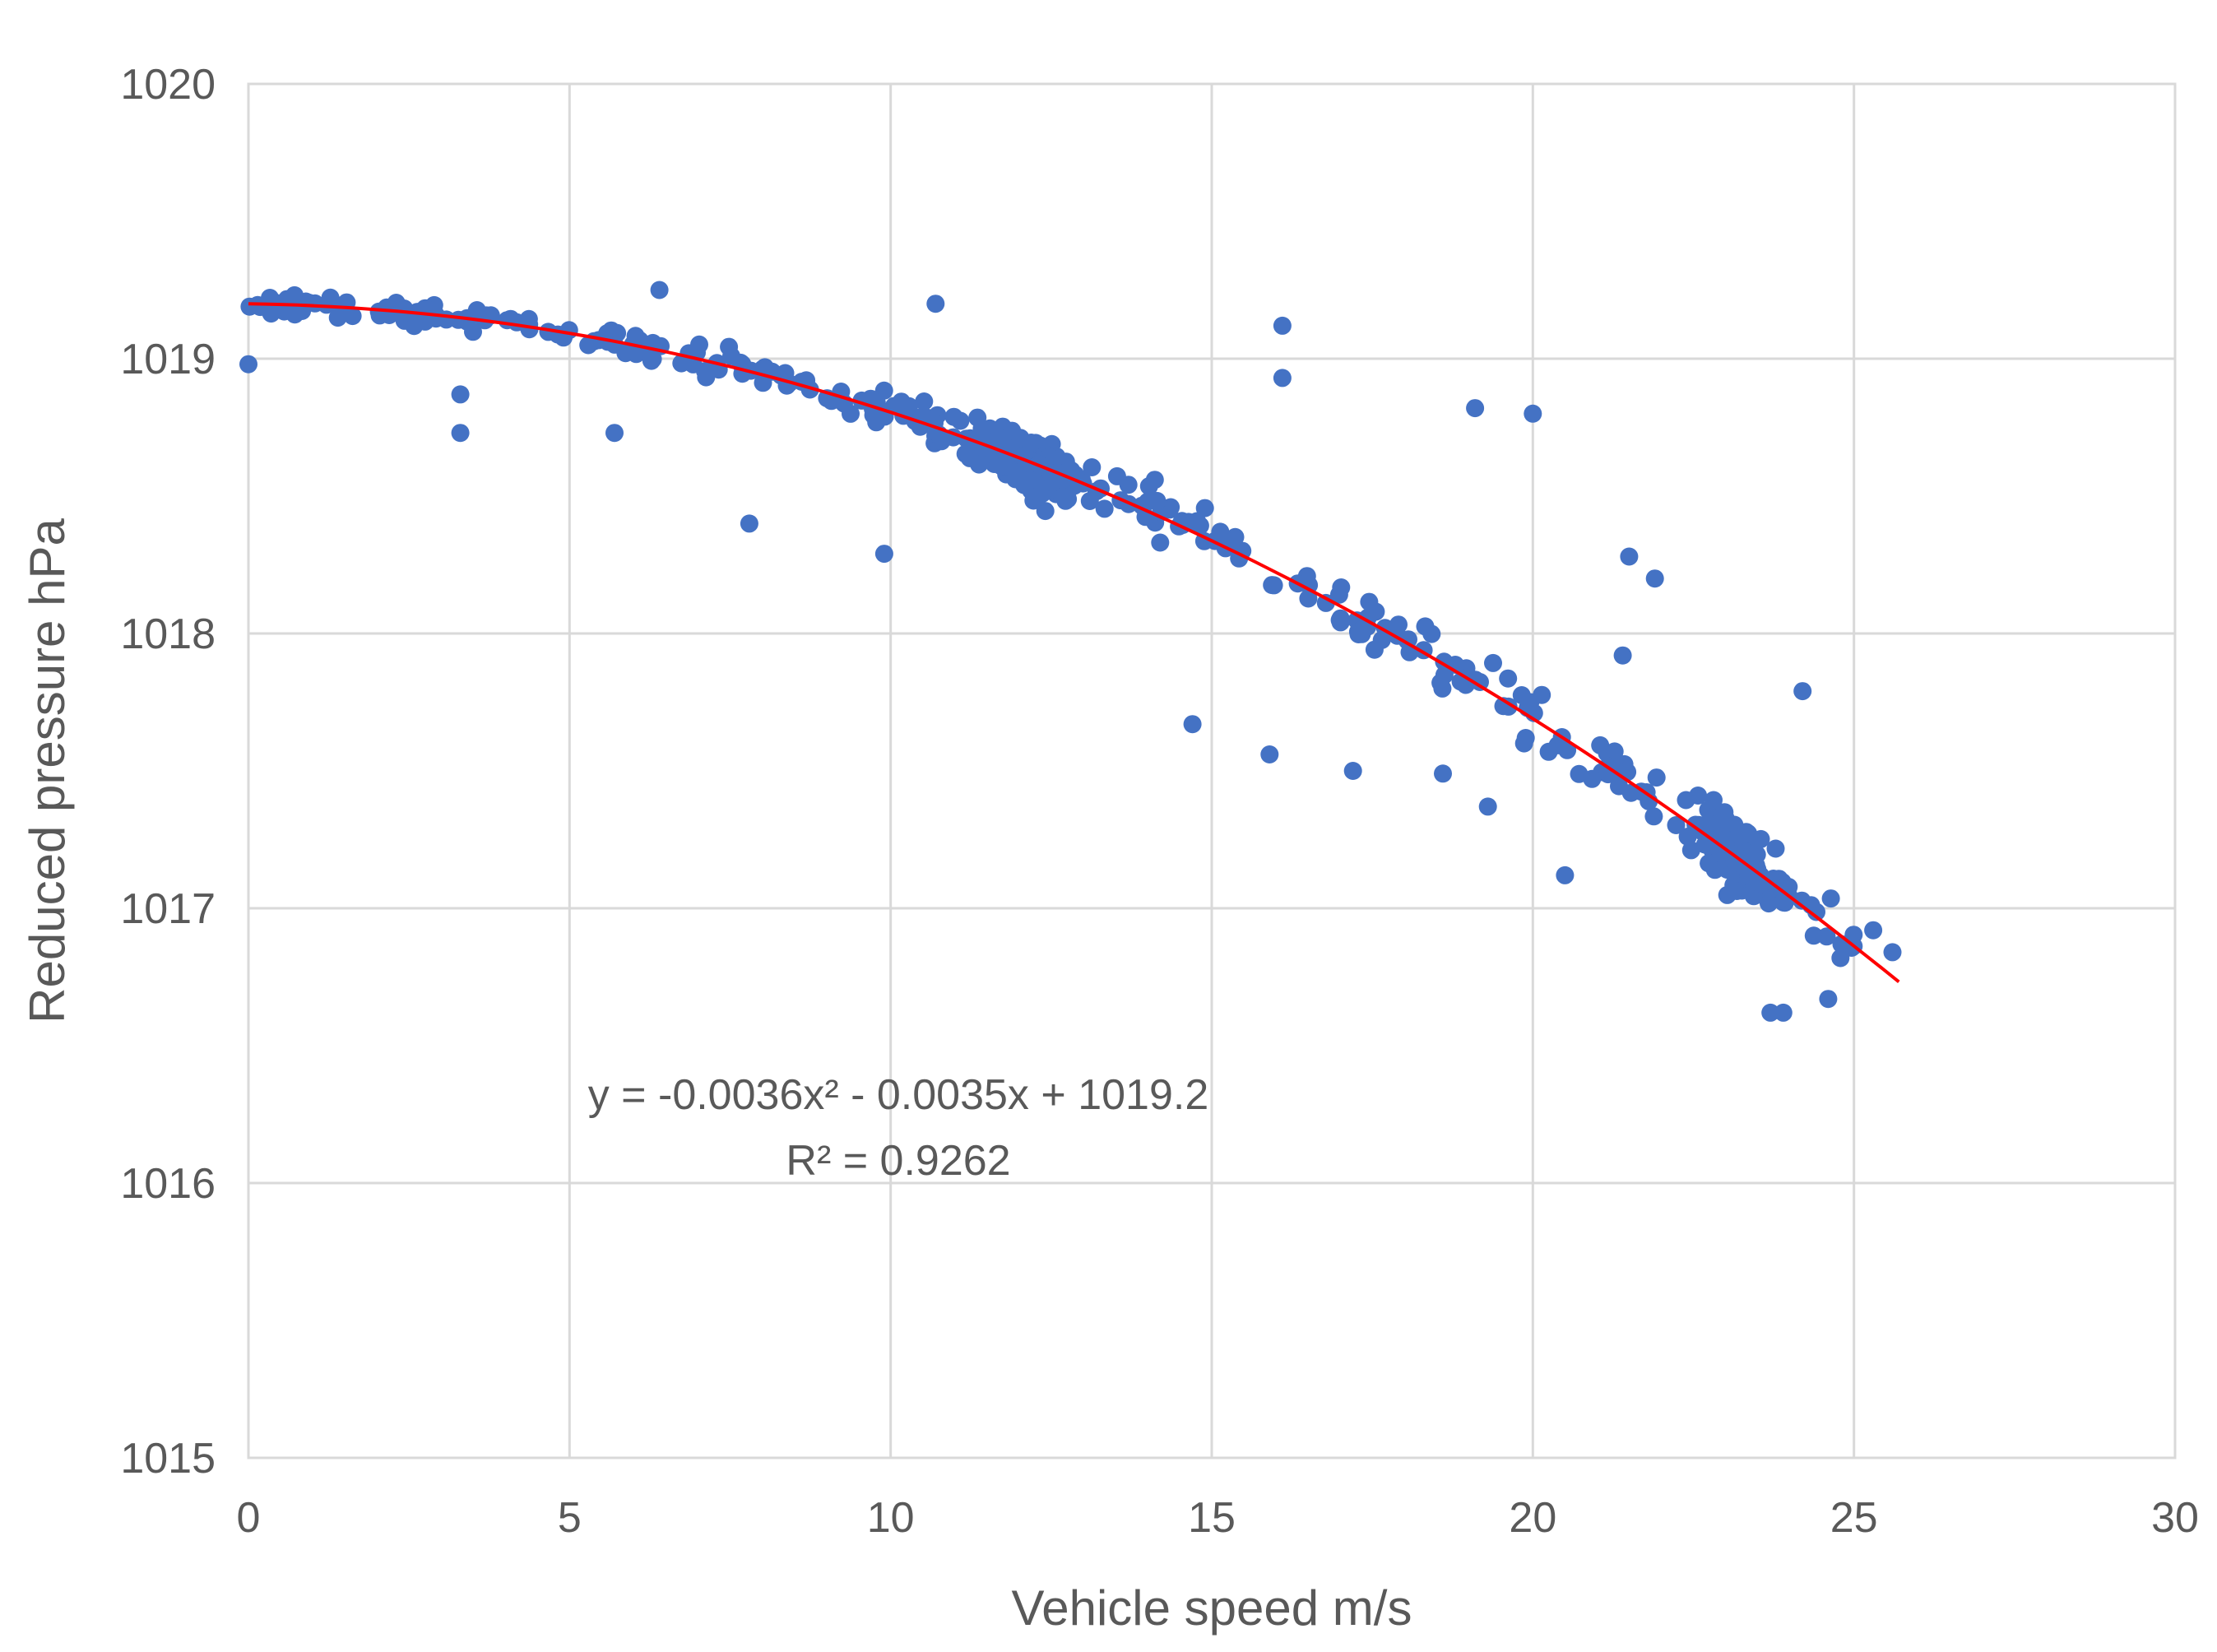  Describe the element at coordinates (1212, 1518) in the screenshot. I see `x-tick-label: 15` at that location.